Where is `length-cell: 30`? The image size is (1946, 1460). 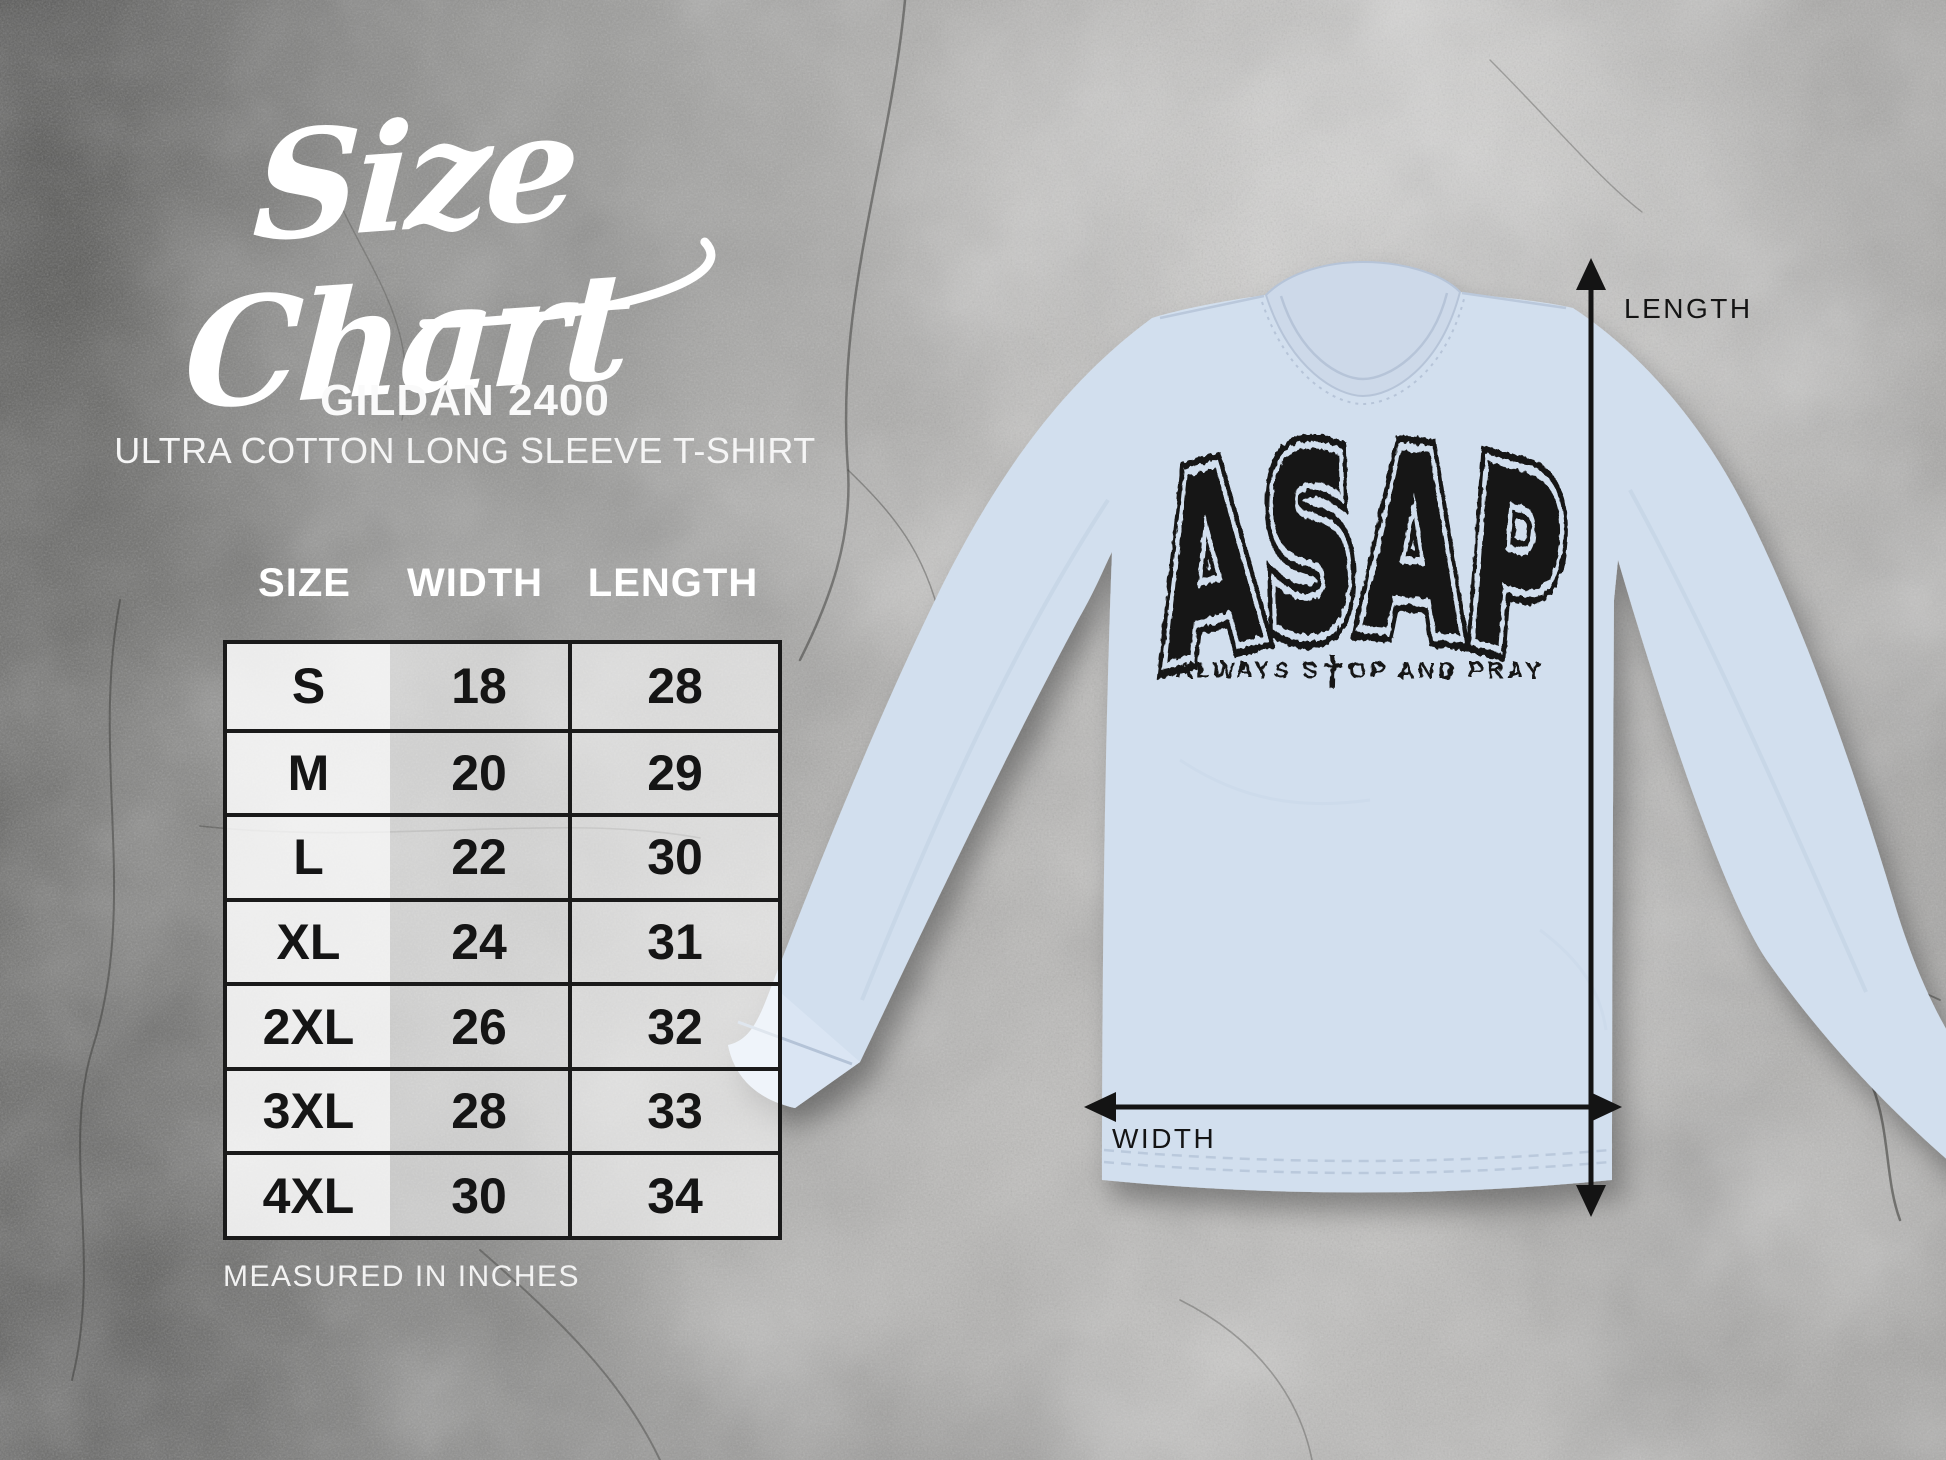
length-cell: 30 is located at coordinates (673, 857).